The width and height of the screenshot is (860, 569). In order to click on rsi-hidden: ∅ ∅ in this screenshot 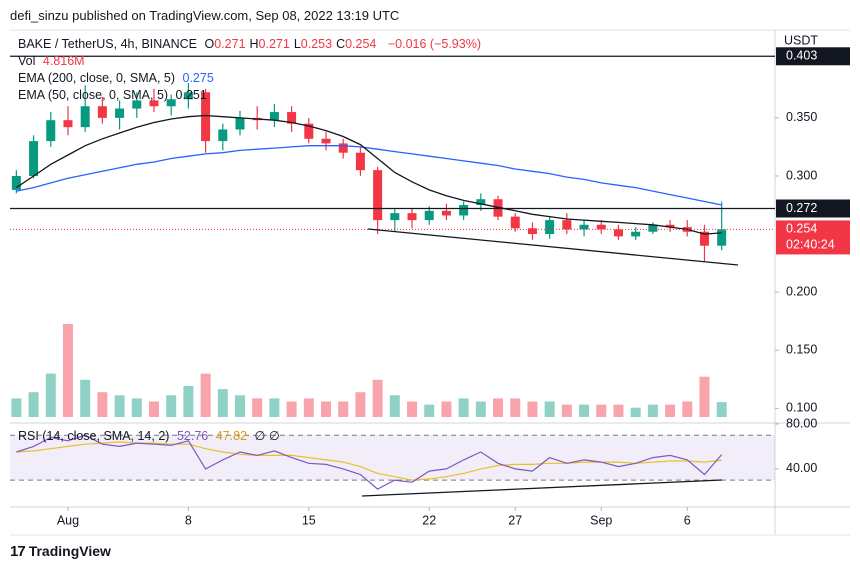, I will do `click(267, 436)`.